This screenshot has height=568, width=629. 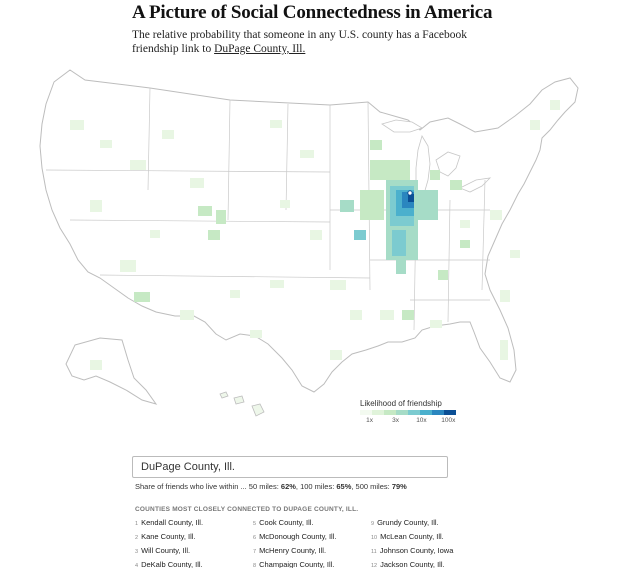 I want to click on list-item: 2 Kane County, Ill., so click(x=165, y=536).